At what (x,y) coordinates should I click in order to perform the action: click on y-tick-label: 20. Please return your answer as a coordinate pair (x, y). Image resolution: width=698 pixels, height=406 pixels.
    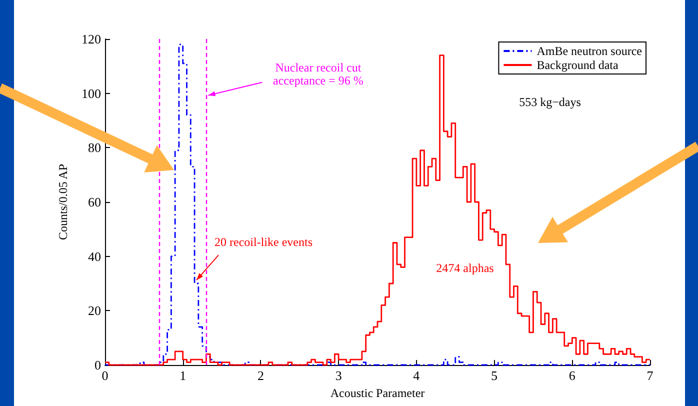
    Looking at the image, I should click on (94, 310).